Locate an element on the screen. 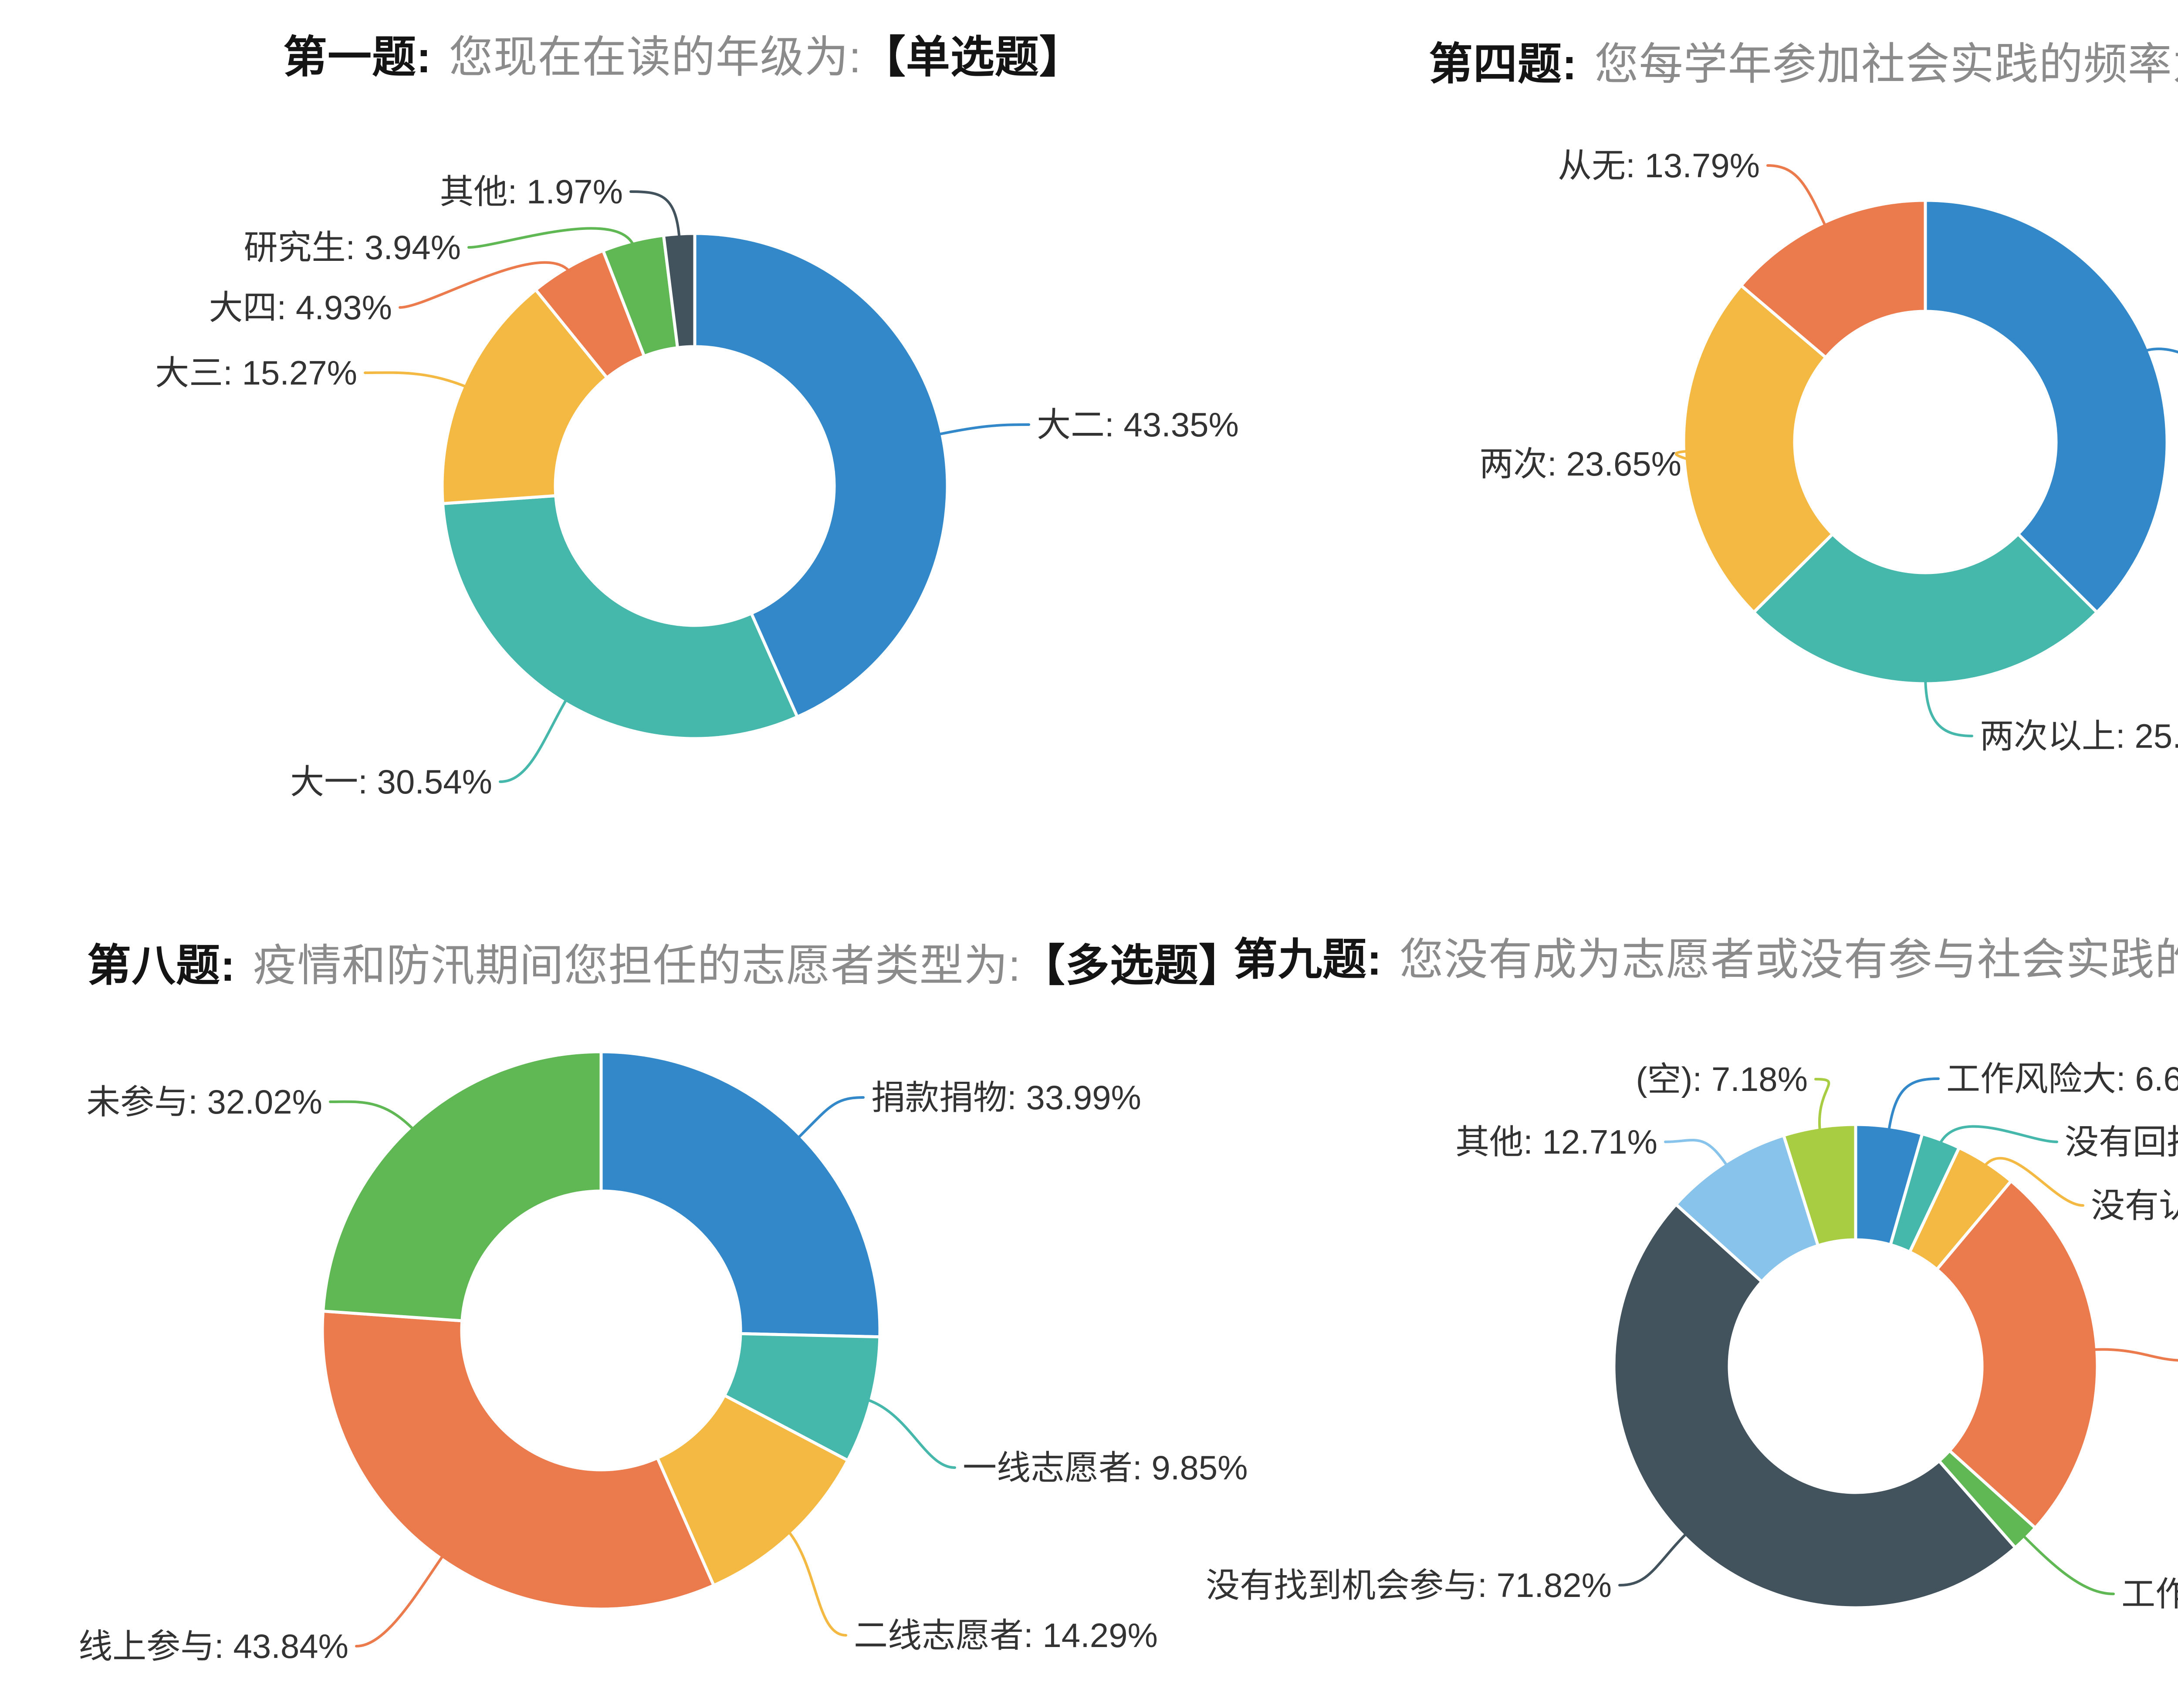 The width and height of the screenshot is (2178, 1708). chart-title-question-4: 第四题:您每学年参加社会实践的频率为:【单选题】 is located at coordinates (1803, 64).